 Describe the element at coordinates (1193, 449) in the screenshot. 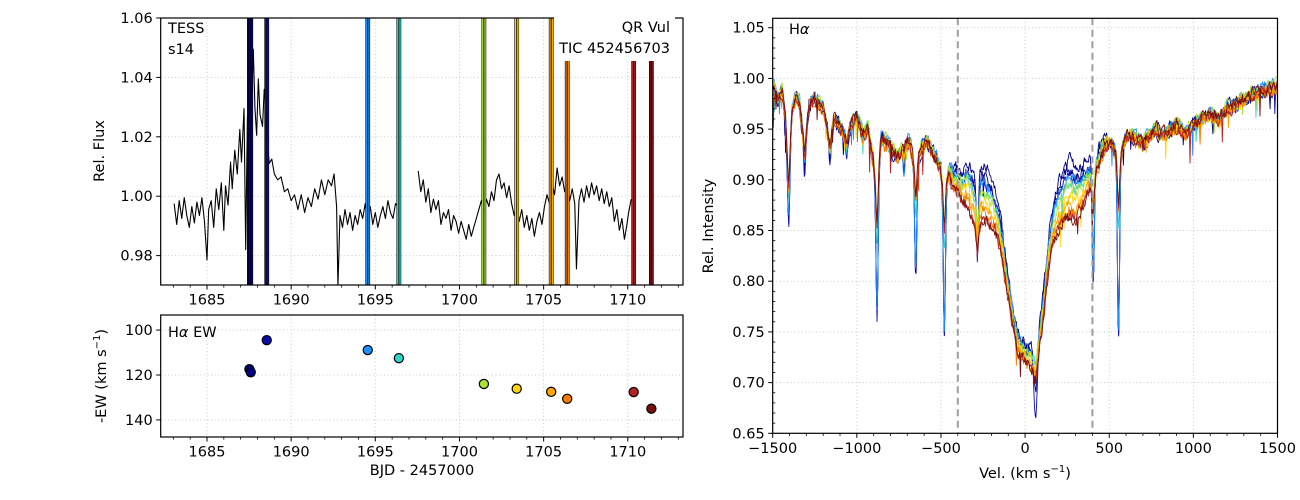

I see `x-tick-label: 1000` at that location.